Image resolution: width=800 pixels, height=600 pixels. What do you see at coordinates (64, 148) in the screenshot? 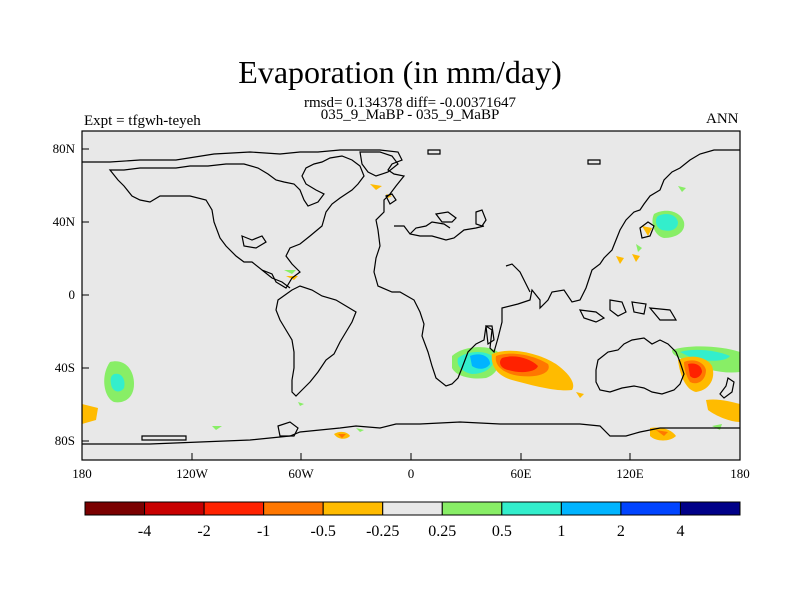
I see `y-tick-label: 80N` at bounding box center [64, 148].